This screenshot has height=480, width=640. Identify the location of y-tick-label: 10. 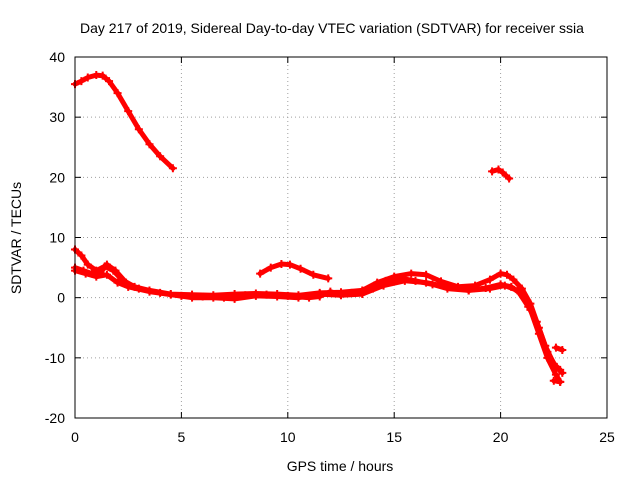
(57, 238).